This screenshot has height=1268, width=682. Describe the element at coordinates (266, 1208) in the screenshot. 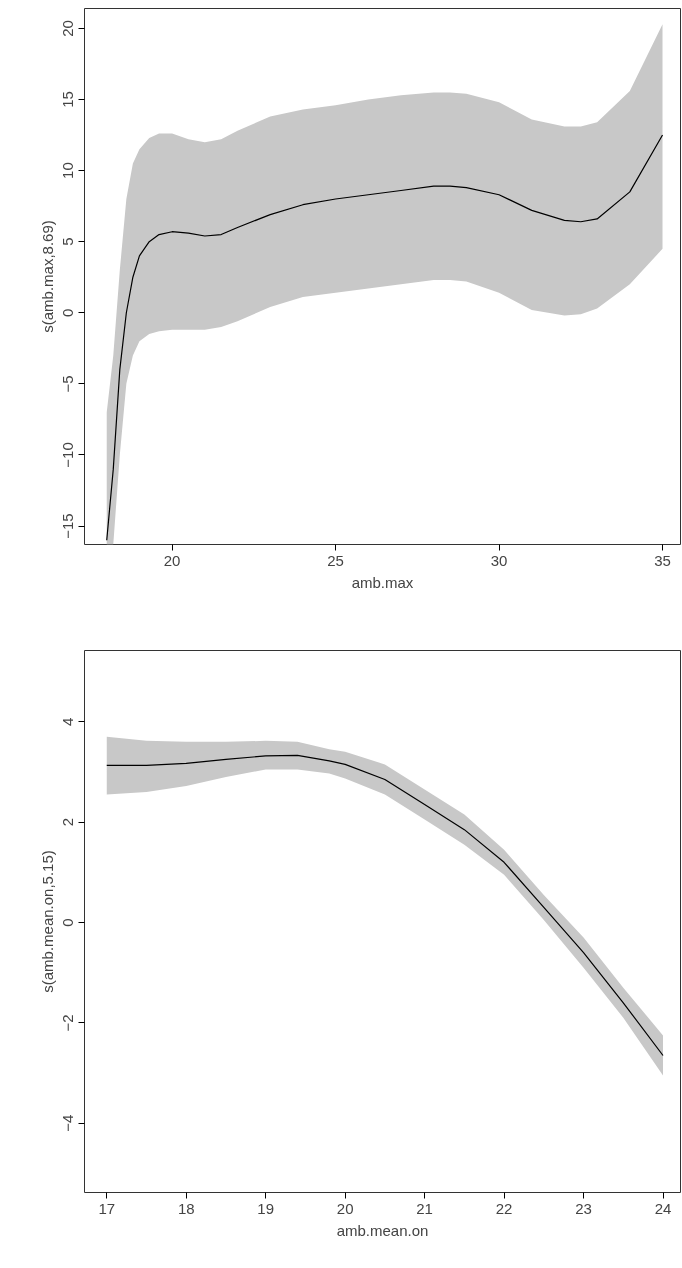

I see `x-tick-label: 19` at that location.